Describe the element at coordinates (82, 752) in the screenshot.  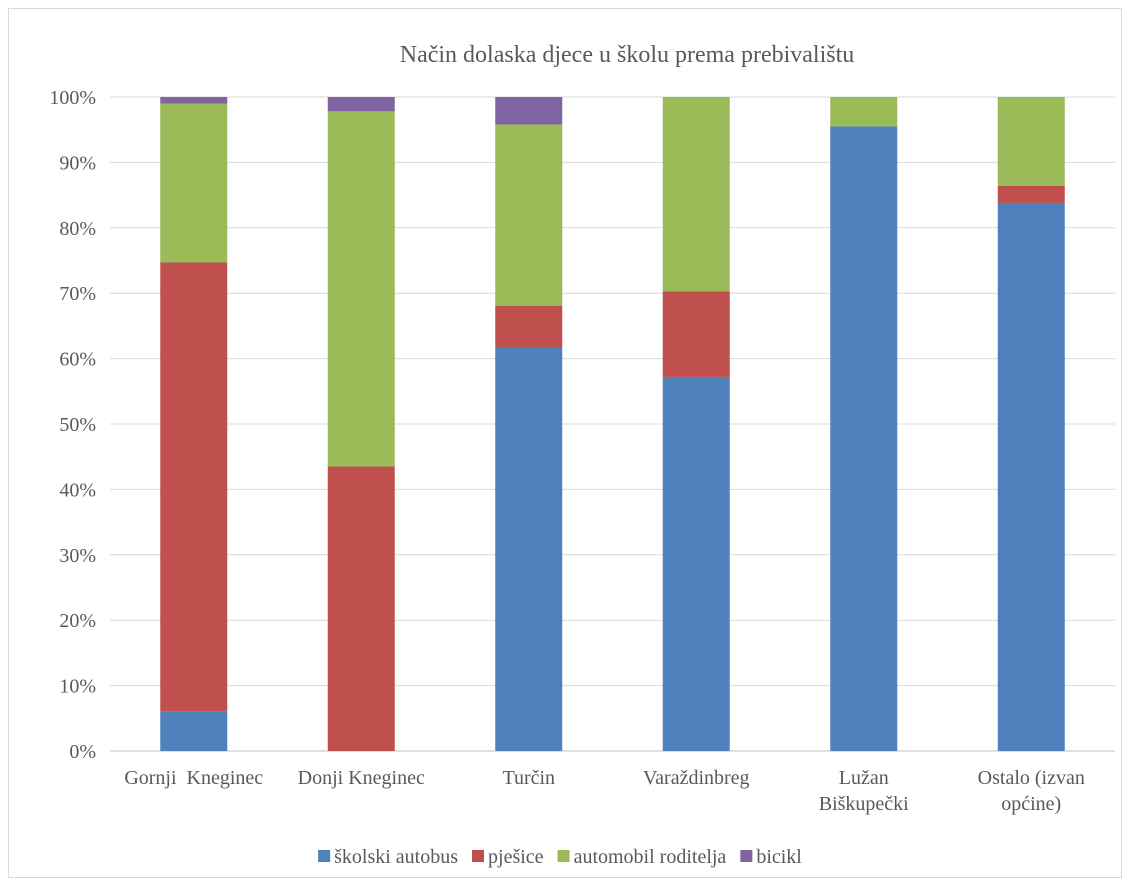
I see `y-tick-label: 0%` at that location.